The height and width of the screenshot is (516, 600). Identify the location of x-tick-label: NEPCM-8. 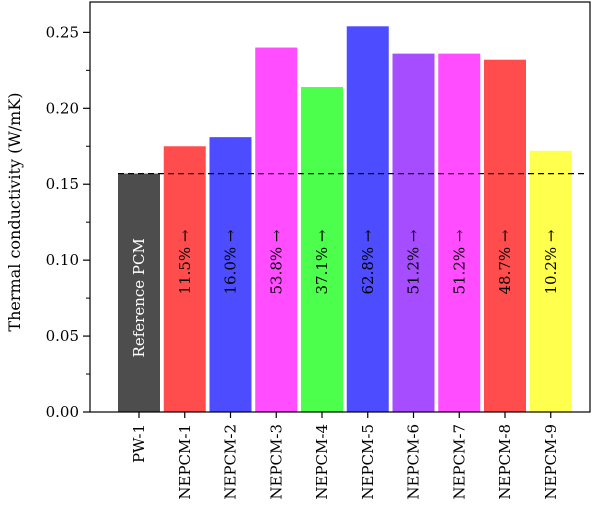
(505, 462).